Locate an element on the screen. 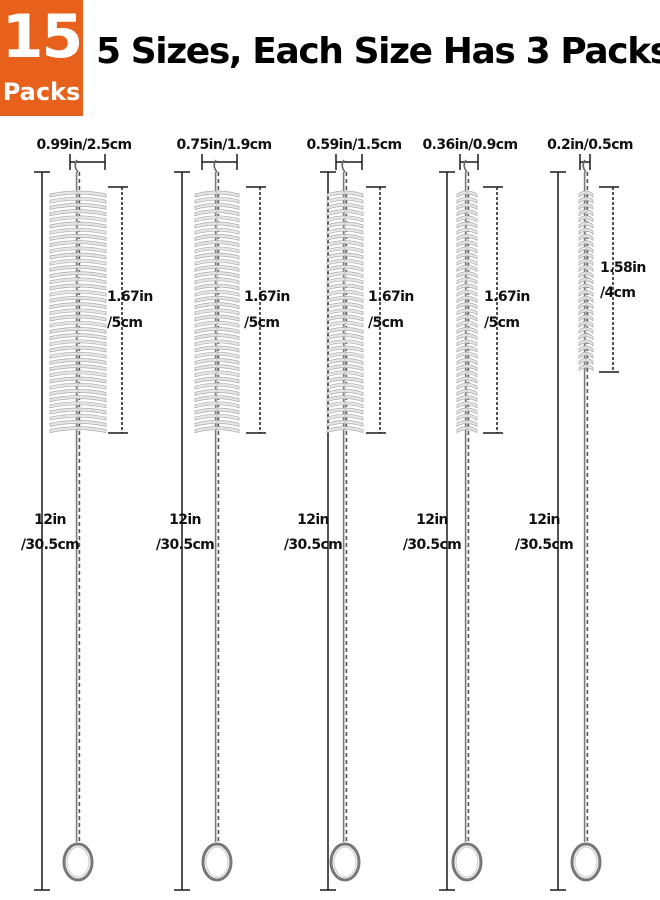 The image size is (660, 900). total-length-cm-3: /30.5cm is located at coordinates (313, 545).